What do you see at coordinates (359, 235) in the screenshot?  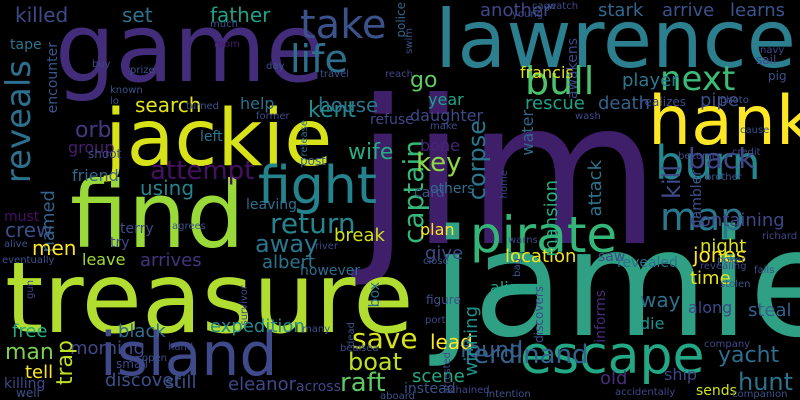 I see `word-break: break` at bounding box center [359, 235].